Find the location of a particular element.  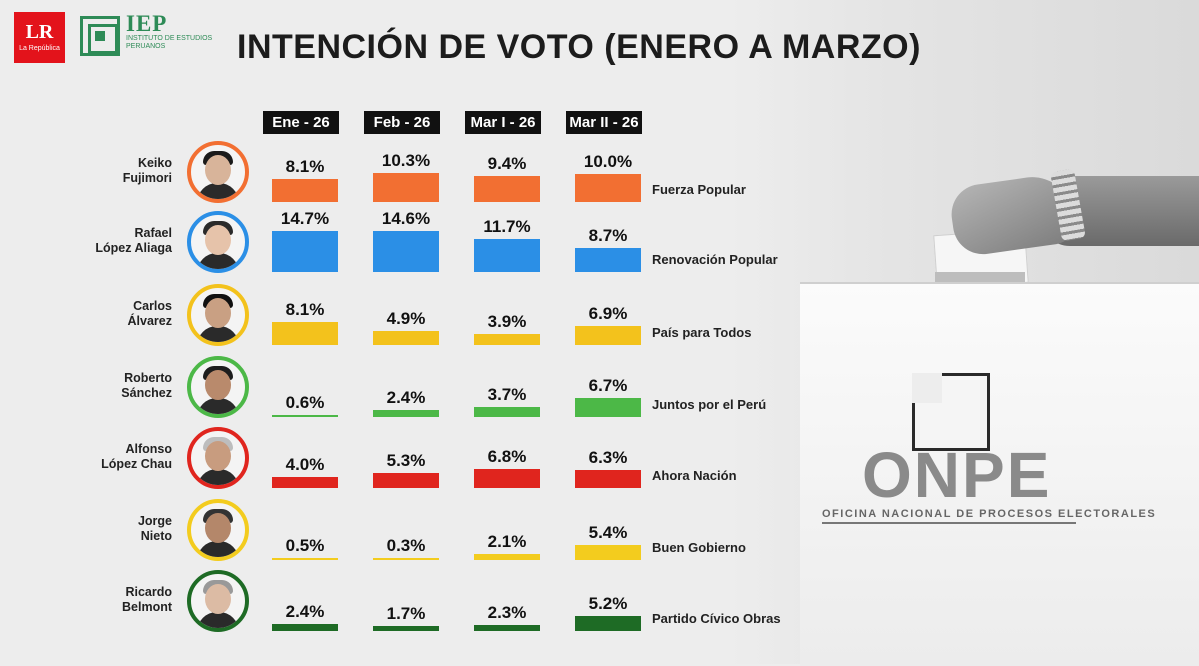

onpe-logo: ONPE is located at coordinates (957, 475).